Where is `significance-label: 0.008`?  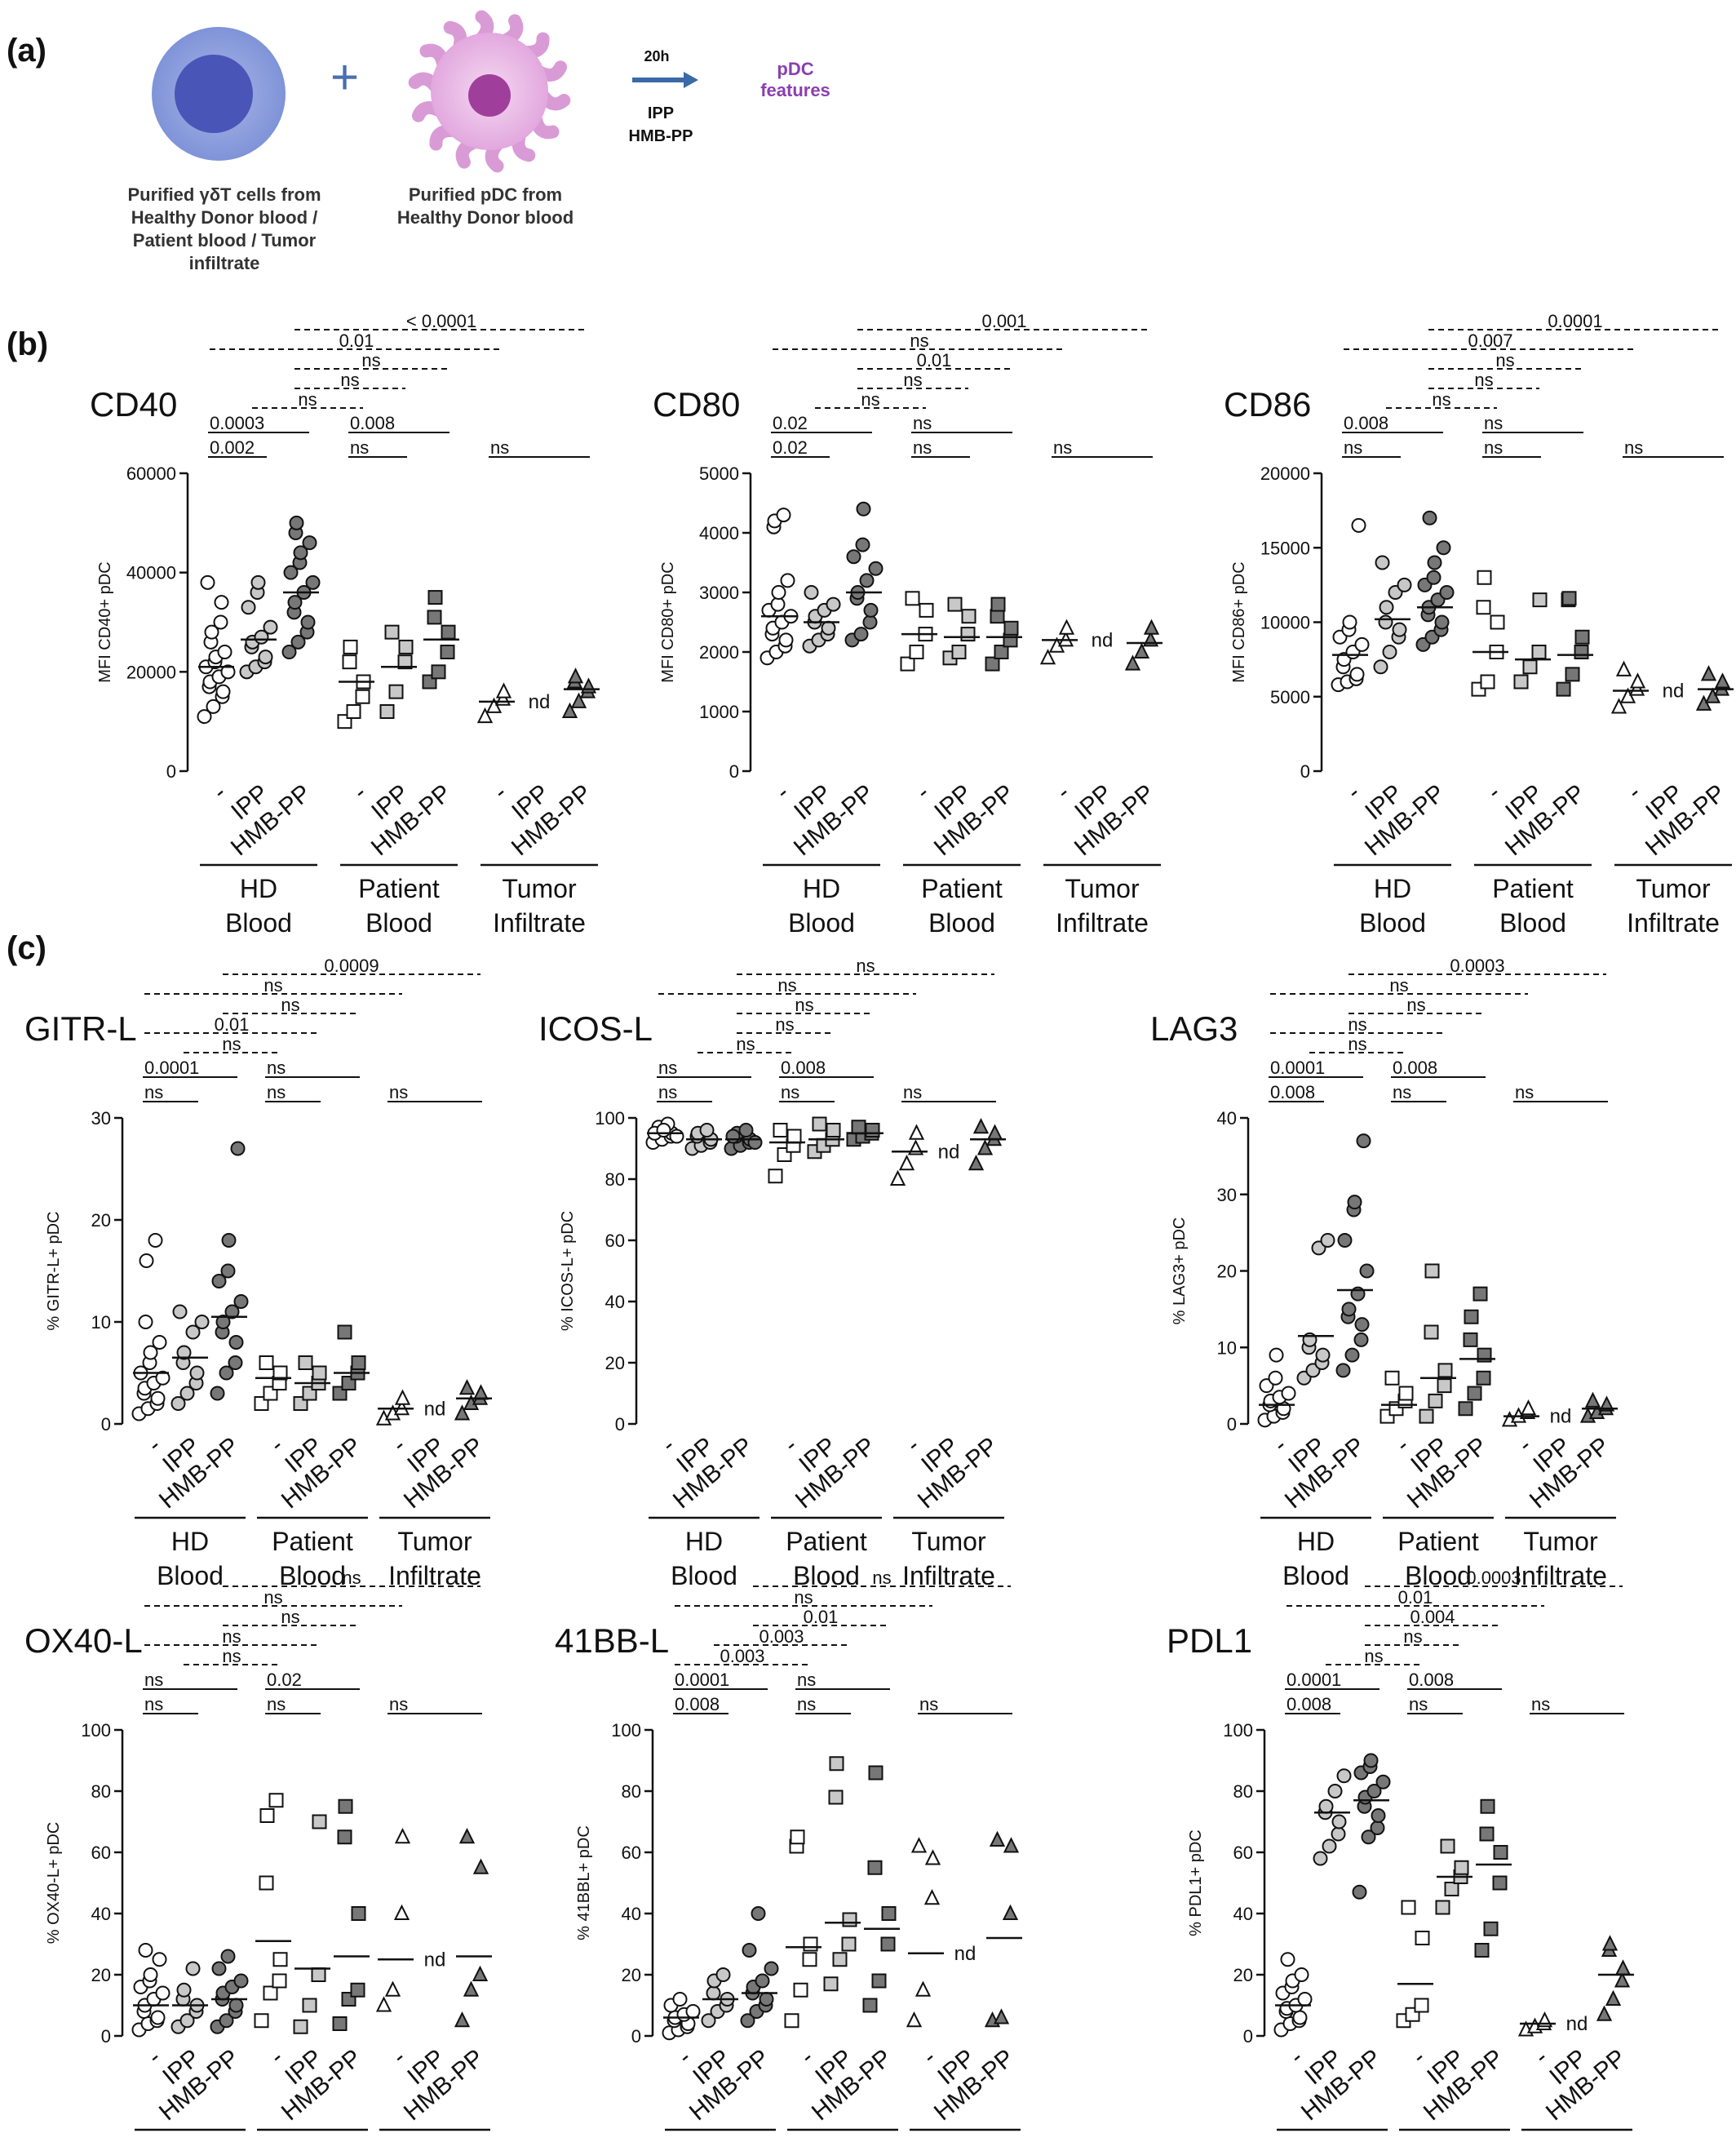 significance-label: 0.008 is located at coordinates (372, 423).